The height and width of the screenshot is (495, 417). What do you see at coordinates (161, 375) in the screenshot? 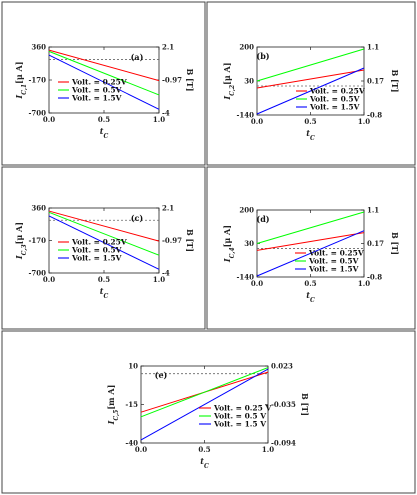
I see `panel-label: (e)` at bounding box center [161, 375].